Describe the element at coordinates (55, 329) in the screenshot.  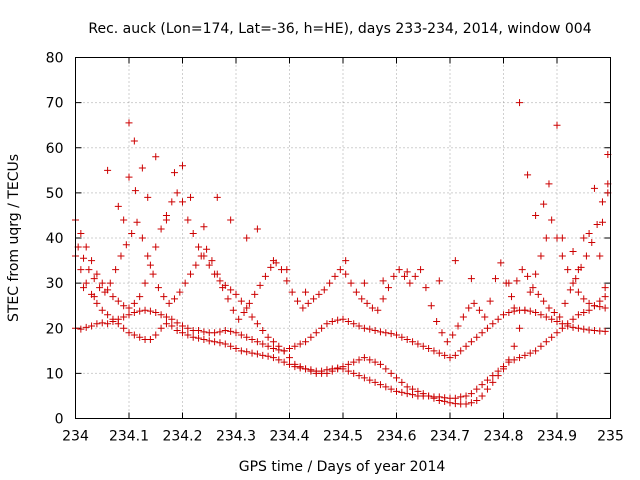
I see `y-tick-label: 20` at that location.